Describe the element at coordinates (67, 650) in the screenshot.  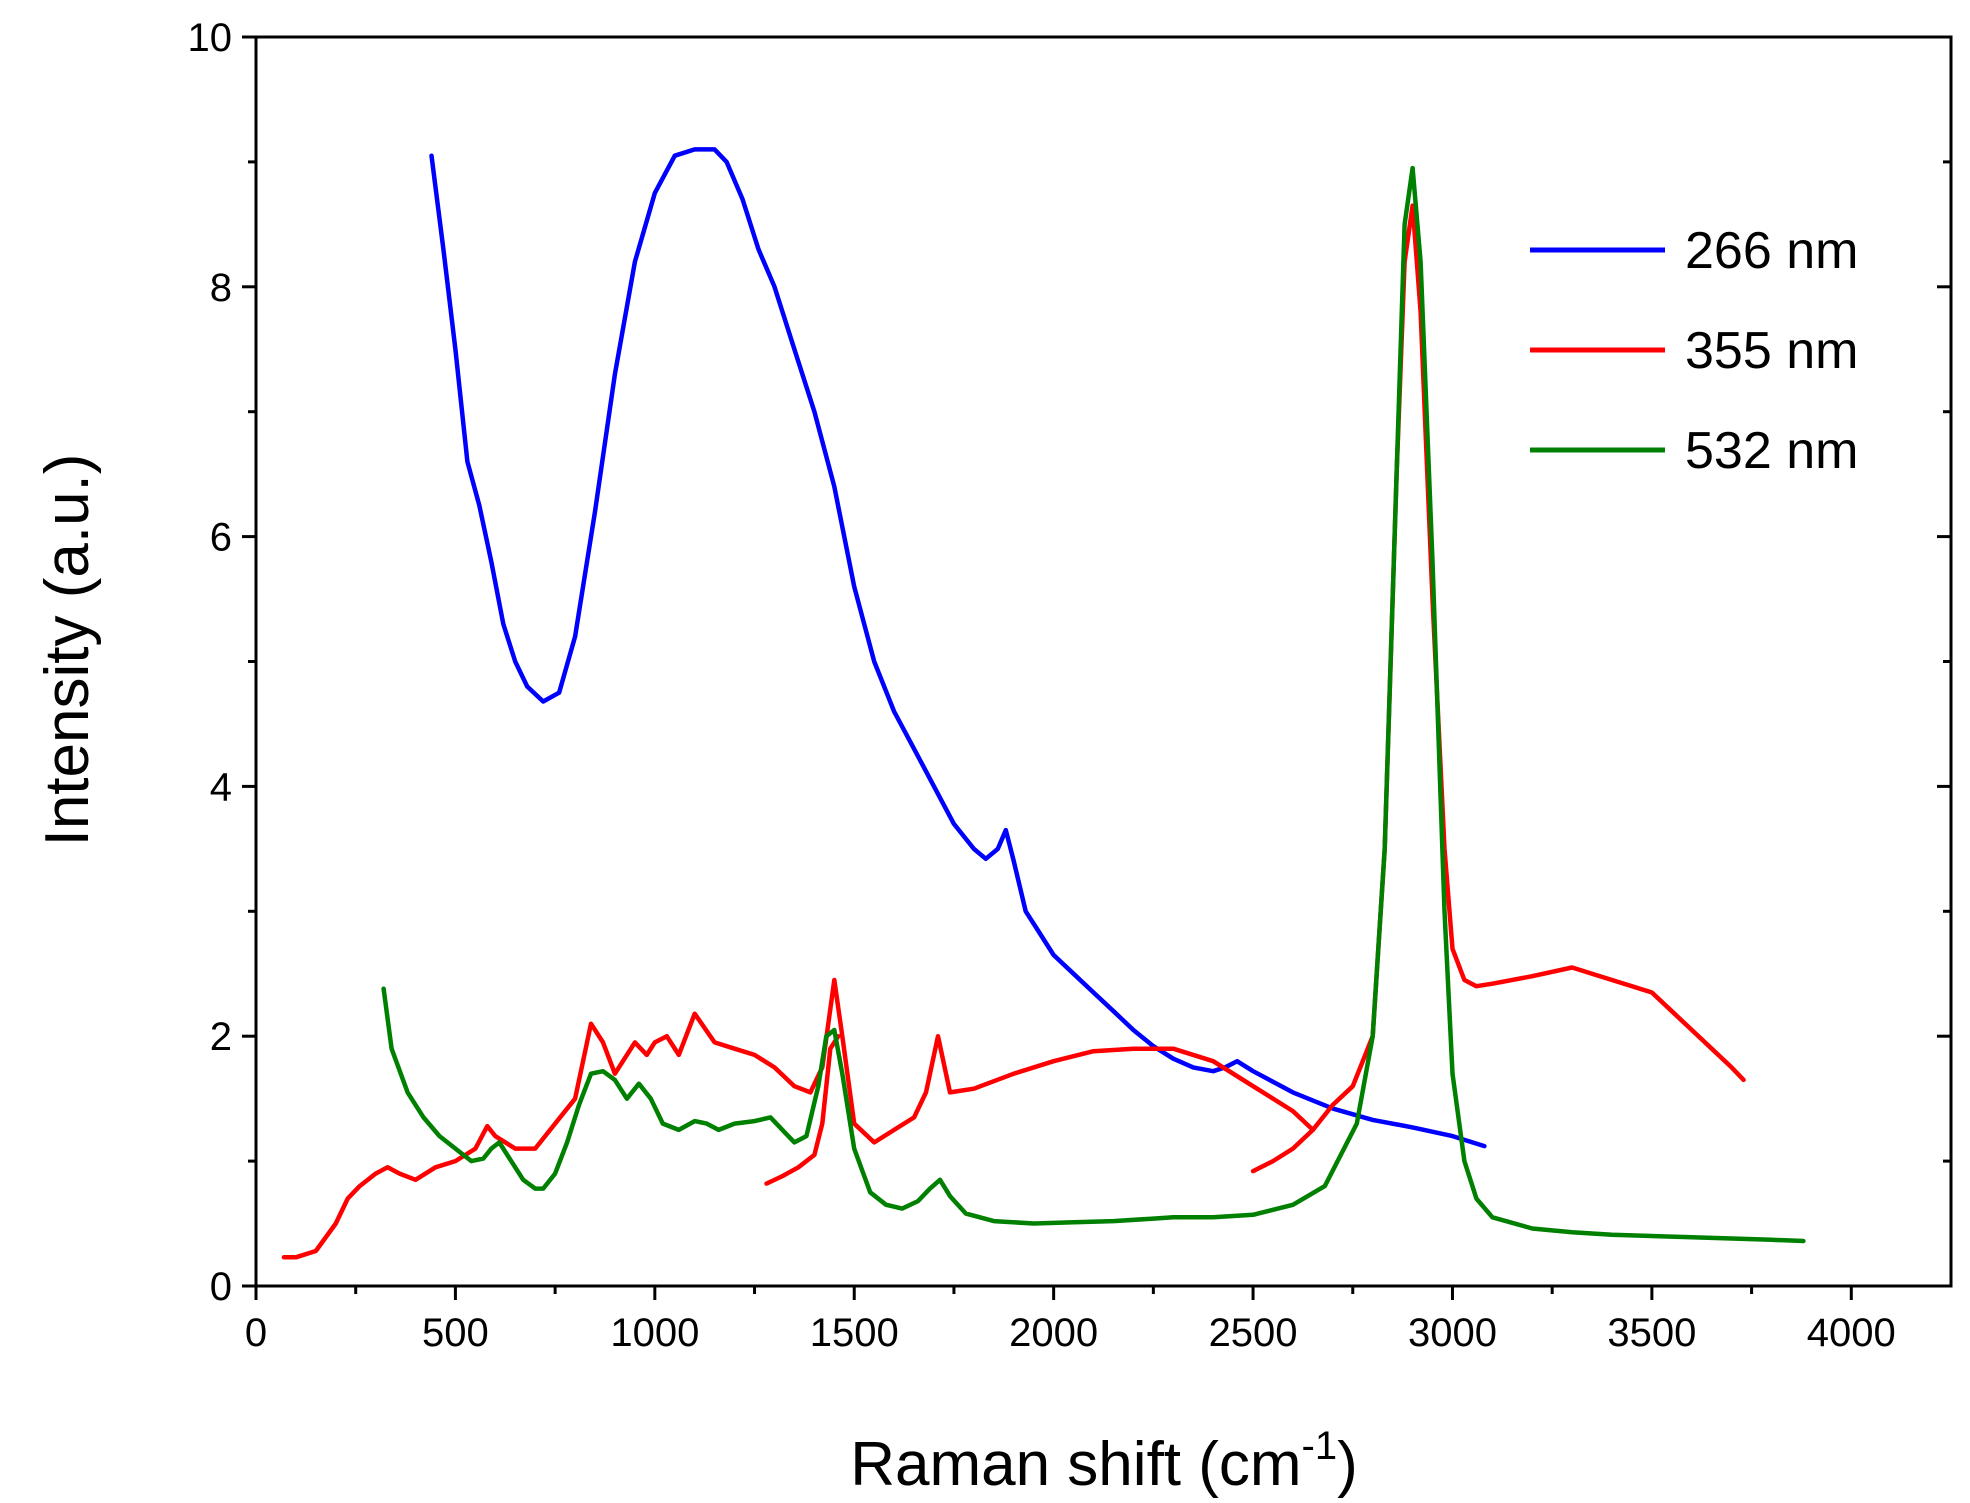
I see `y-axis-title: Intensity (a.u.)` at that location.